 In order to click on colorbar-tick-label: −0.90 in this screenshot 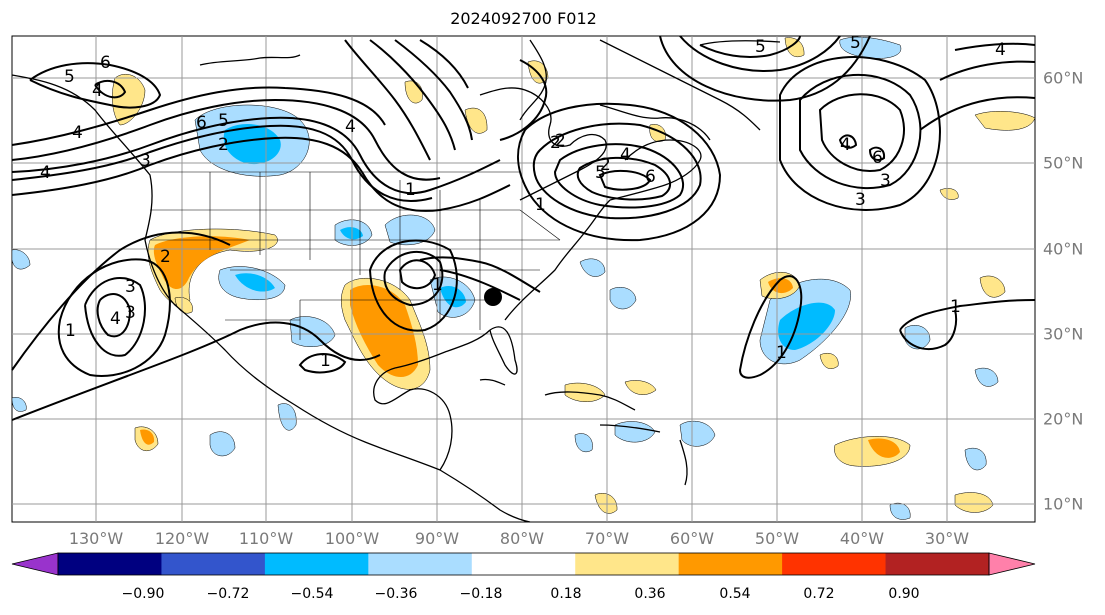, I will do `click(143, 594)`.